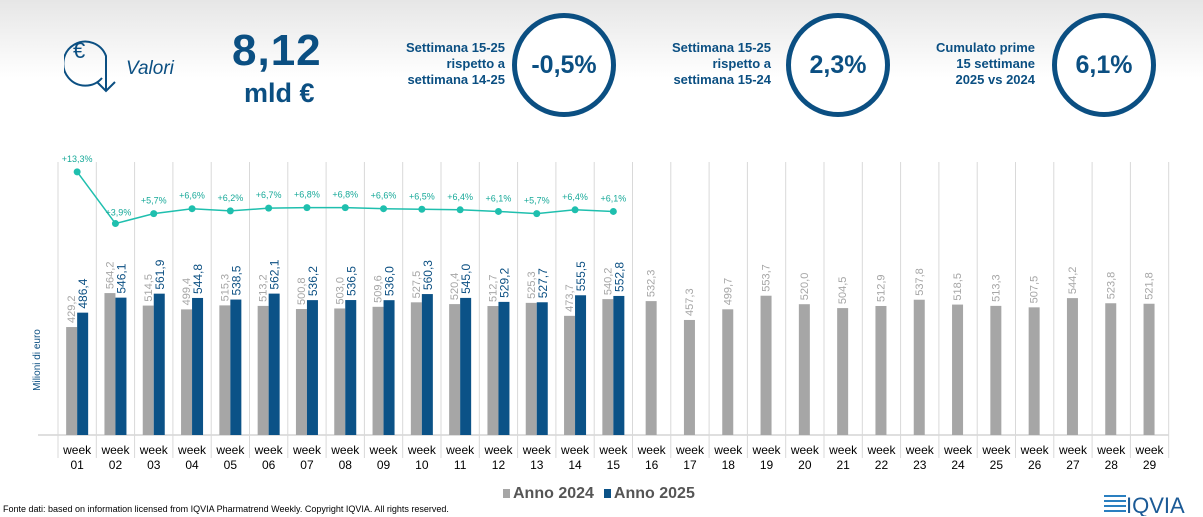 Image resolution: width=1203 pixels, height=517 pixels. I want to click on data-label: 457,3, so click(690, 302).